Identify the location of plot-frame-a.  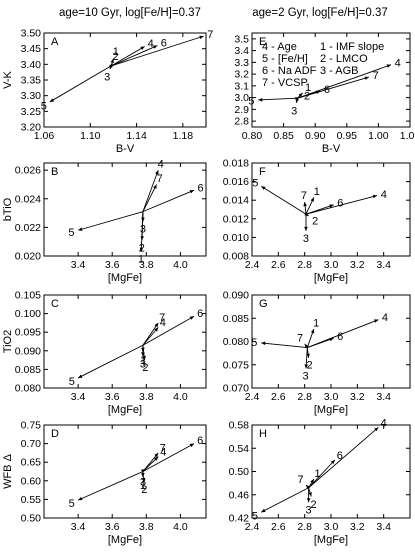
(125, 80).